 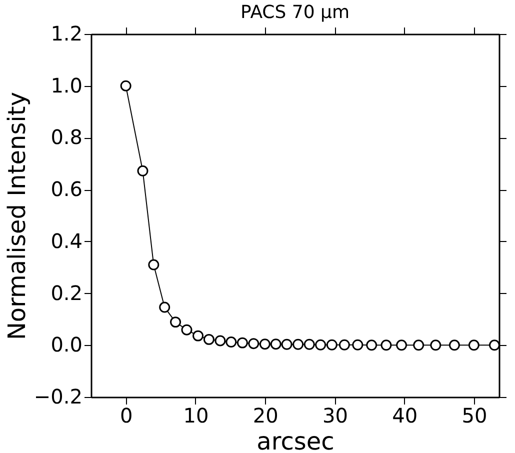 I want to click on x-tick-label: 30, so click(x=335, y=416).